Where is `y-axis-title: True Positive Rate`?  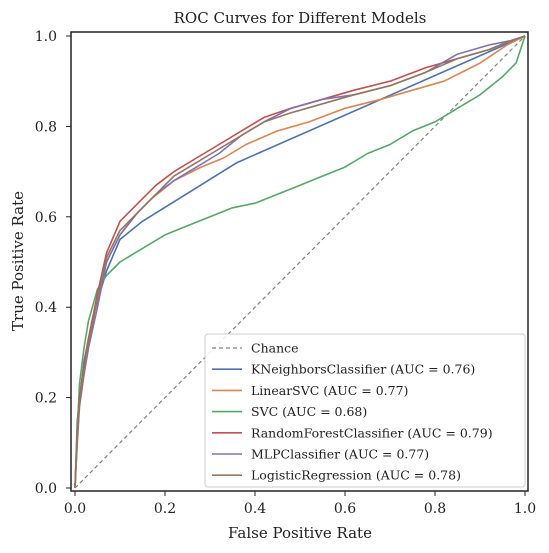 y-axis-title: True Positive Rate is located at coordinates (18, 261).